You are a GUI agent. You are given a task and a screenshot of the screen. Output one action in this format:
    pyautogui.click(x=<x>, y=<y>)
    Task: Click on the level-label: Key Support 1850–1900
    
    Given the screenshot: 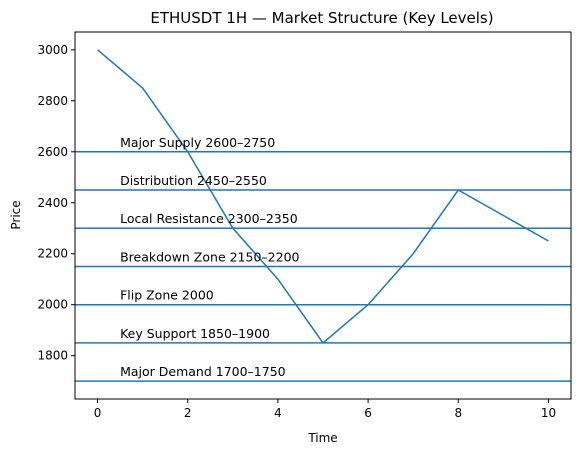 What is the action you would take?
    pyautogui.click(x=195, y=333)
    